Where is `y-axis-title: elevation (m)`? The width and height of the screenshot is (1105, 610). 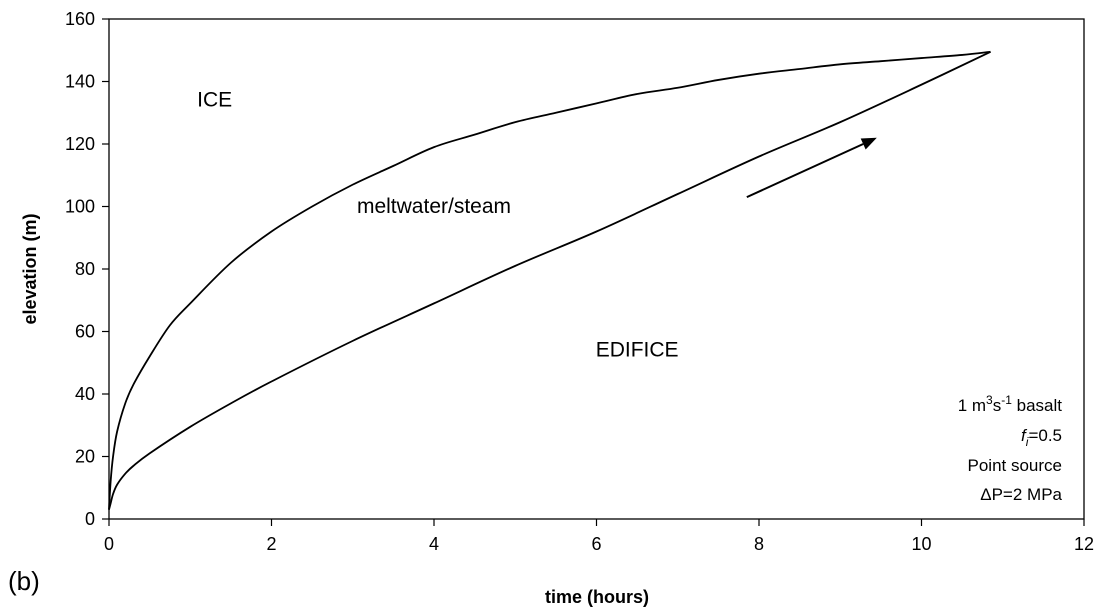
y-axis-title: elevation (m) is located at coordinates (30, 268).